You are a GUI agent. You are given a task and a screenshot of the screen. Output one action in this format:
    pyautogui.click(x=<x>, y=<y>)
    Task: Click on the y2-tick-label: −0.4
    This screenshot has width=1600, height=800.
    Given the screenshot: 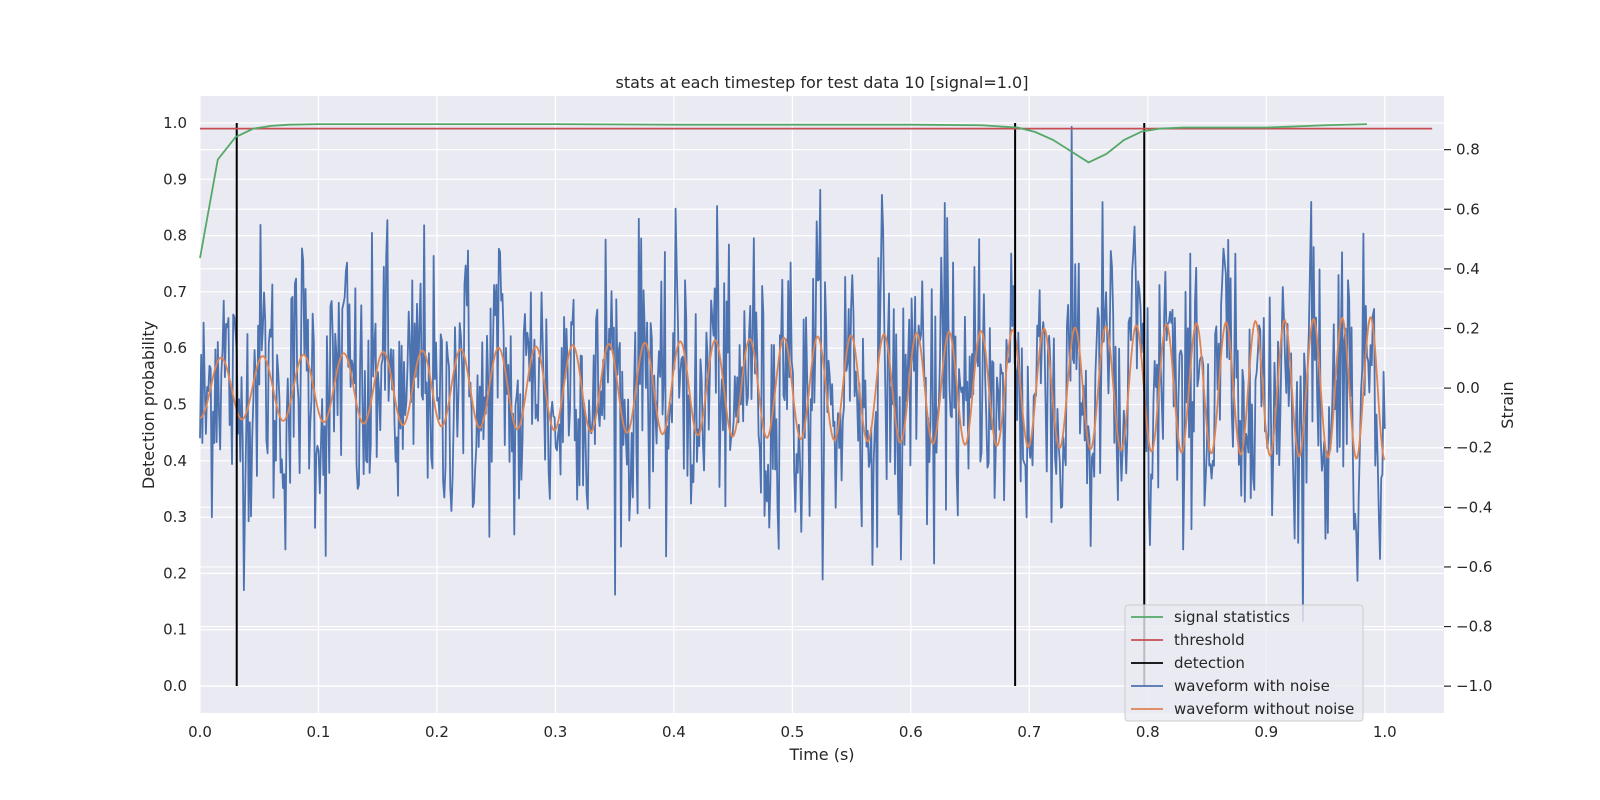 What is the action you would take?
    pyautogui.click(x=1474, y=507)
    